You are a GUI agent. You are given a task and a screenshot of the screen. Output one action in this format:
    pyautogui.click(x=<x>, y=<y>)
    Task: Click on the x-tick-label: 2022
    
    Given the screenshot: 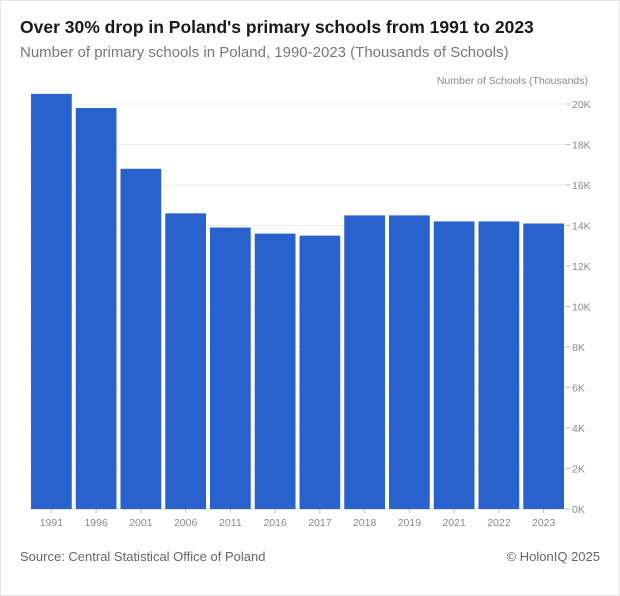 What is the action you would take?
    pyautogui.click(x=499, y=523)
    